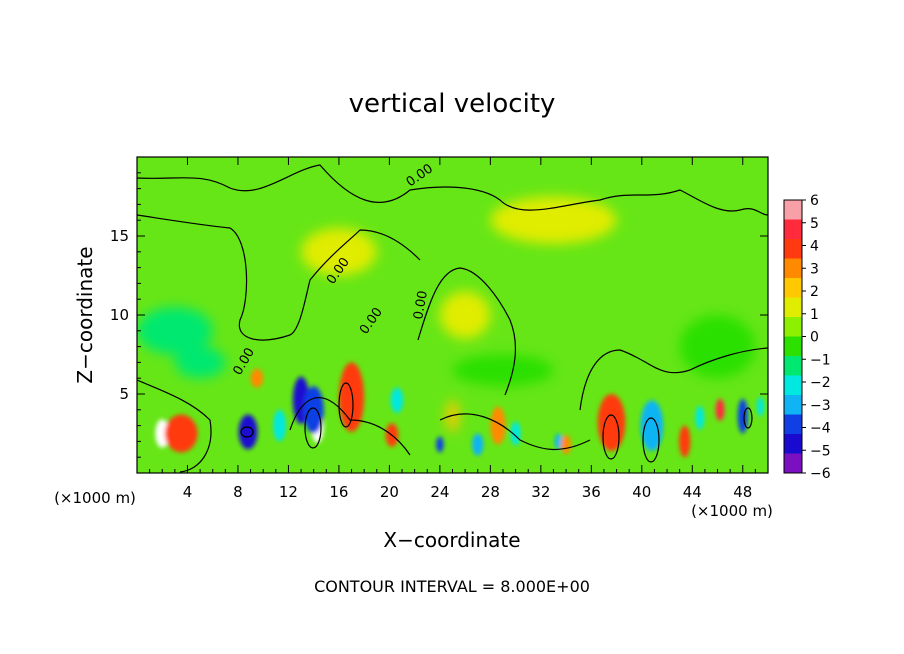  What do you see at coordinates (124, 394) in the screenshot?
I see `y-tick-label: 5` at bounding box center [124, 394].